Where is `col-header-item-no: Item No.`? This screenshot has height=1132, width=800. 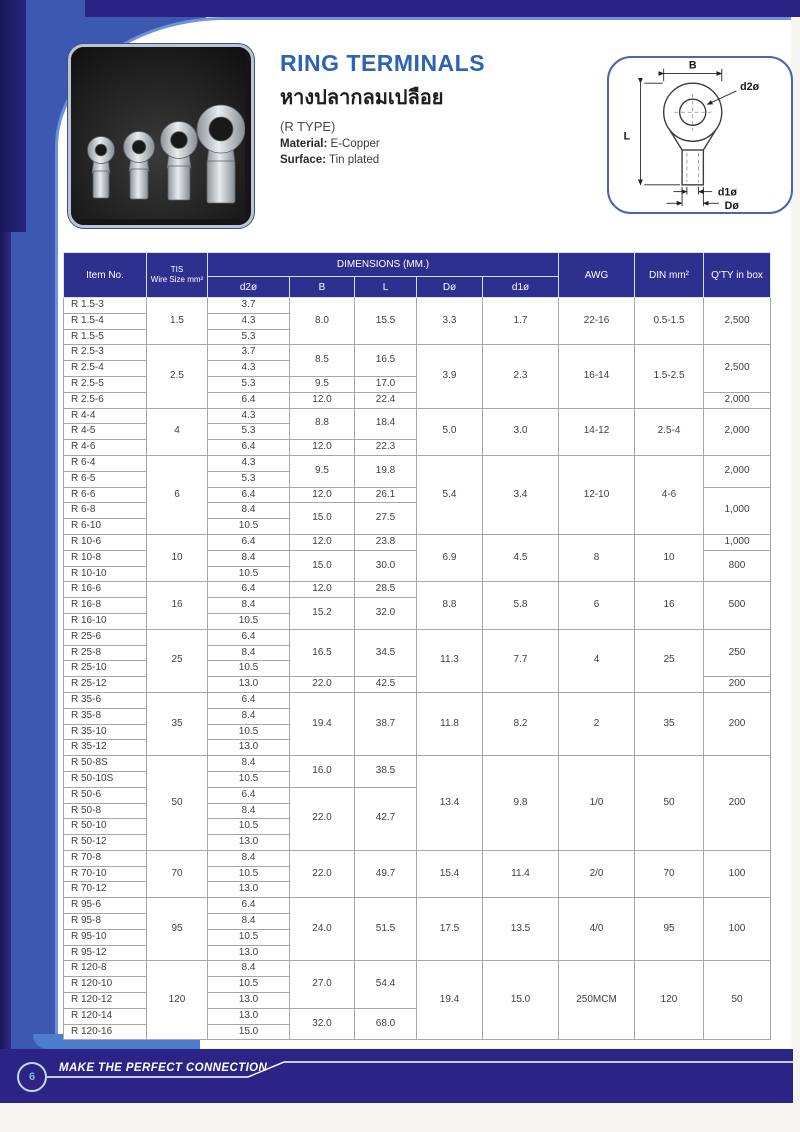
col-header-item-no: Item No. is located at coordinates (105, 275).